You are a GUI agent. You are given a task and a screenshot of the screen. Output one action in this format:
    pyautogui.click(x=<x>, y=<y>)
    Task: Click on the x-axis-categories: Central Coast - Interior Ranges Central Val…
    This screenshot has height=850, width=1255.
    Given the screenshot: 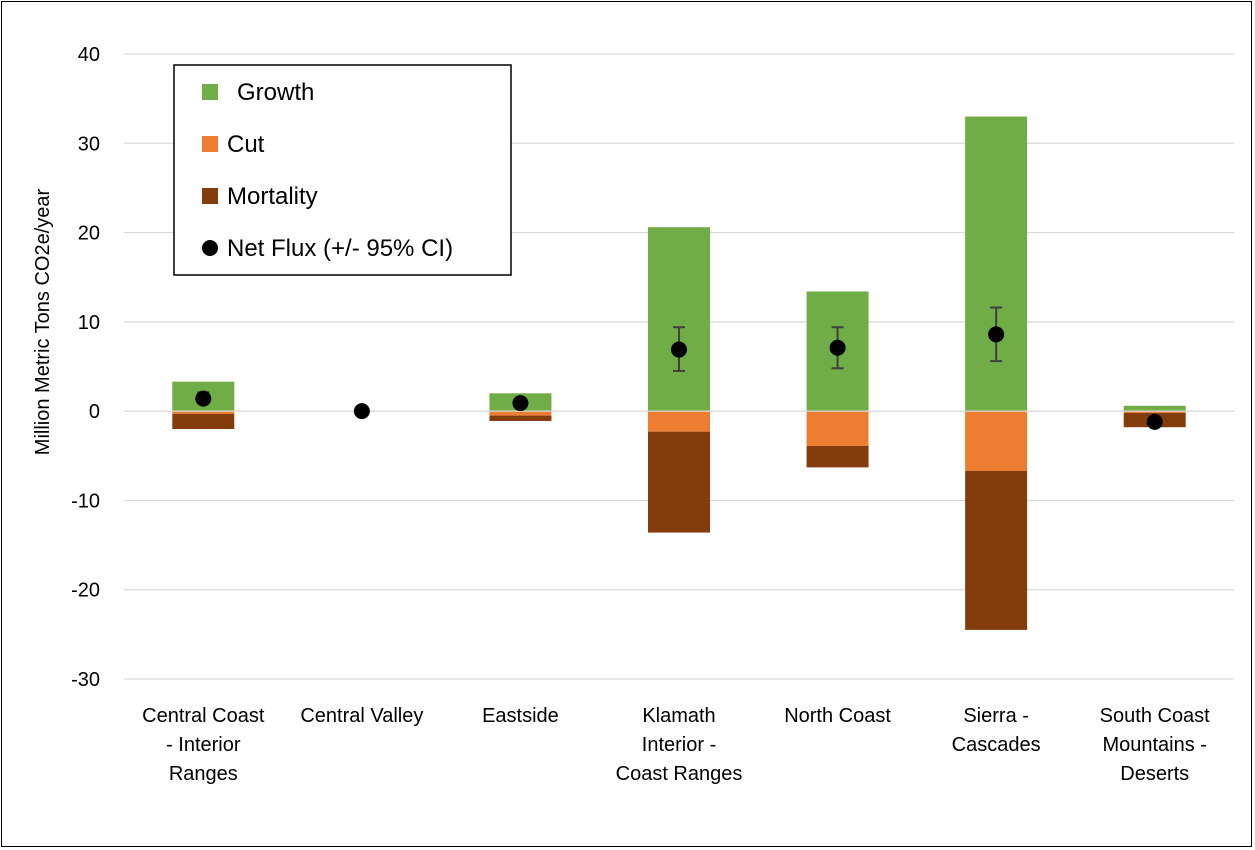 What is the action you would take?
    pyautogui.click(x=676, y=745)
    